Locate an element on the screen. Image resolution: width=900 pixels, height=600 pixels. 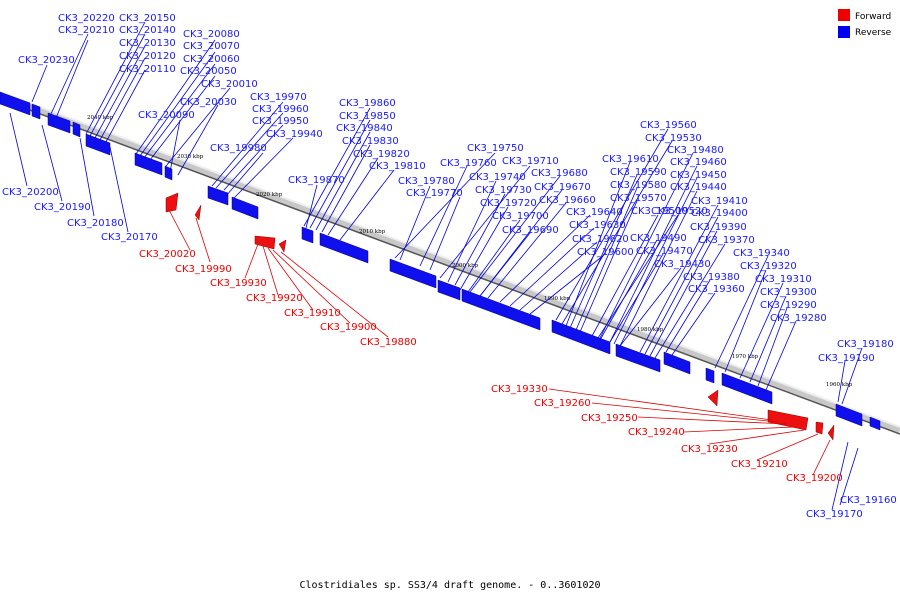
gene-label: CK3_20230 is located at coordinates (46, 60).